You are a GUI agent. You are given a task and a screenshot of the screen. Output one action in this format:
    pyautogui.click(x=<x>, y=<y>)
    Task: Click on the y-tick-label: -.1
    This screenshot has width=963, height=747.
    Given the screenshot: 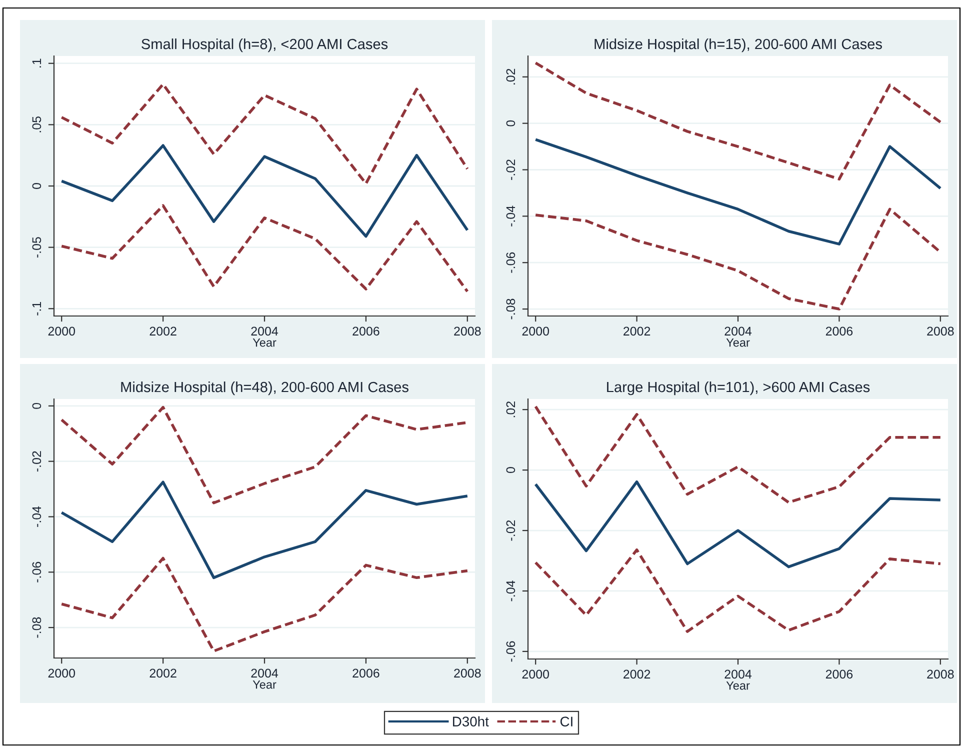 What is the action you would take?
    pyautogui.click(x=36, y=309)
    